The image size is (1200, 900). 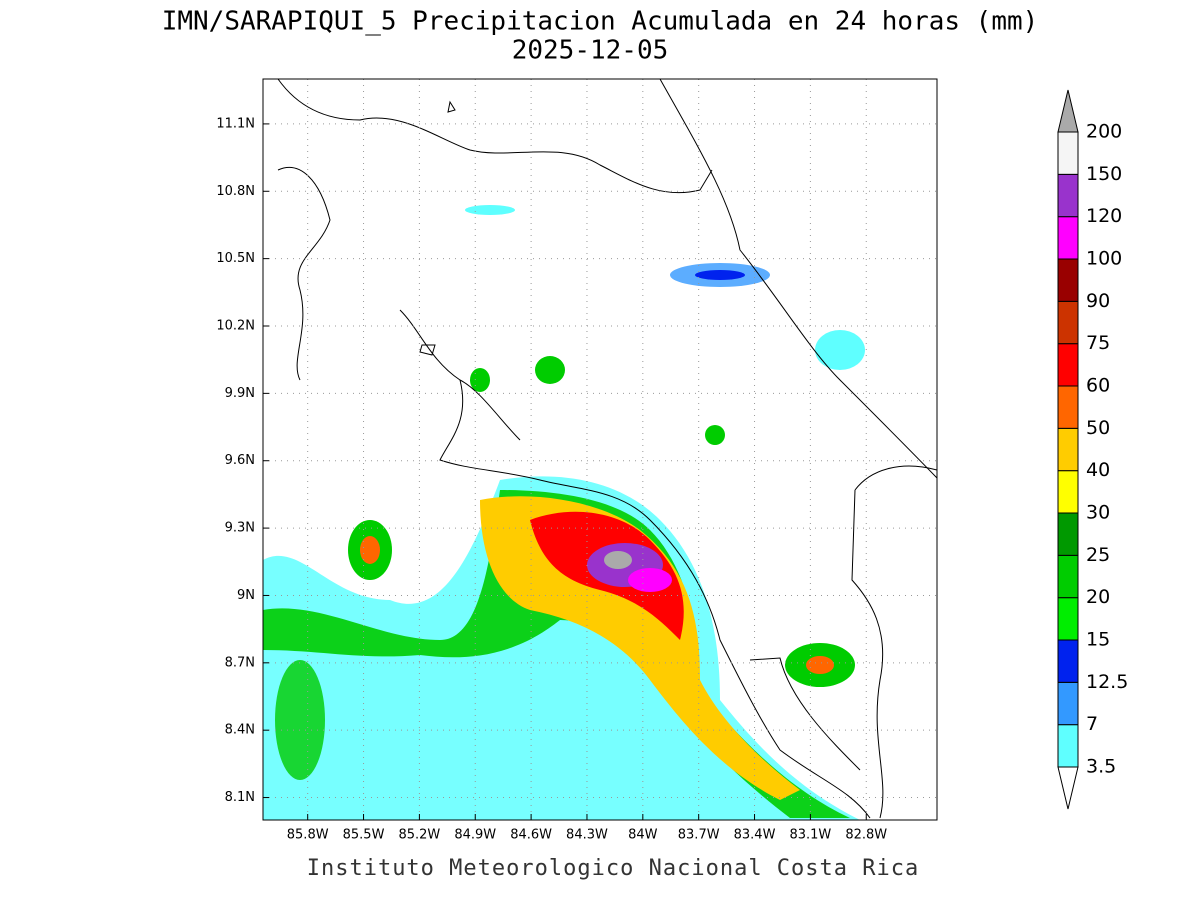 I want to click on colorbar-label: 90, so click(x=1098, y=301).